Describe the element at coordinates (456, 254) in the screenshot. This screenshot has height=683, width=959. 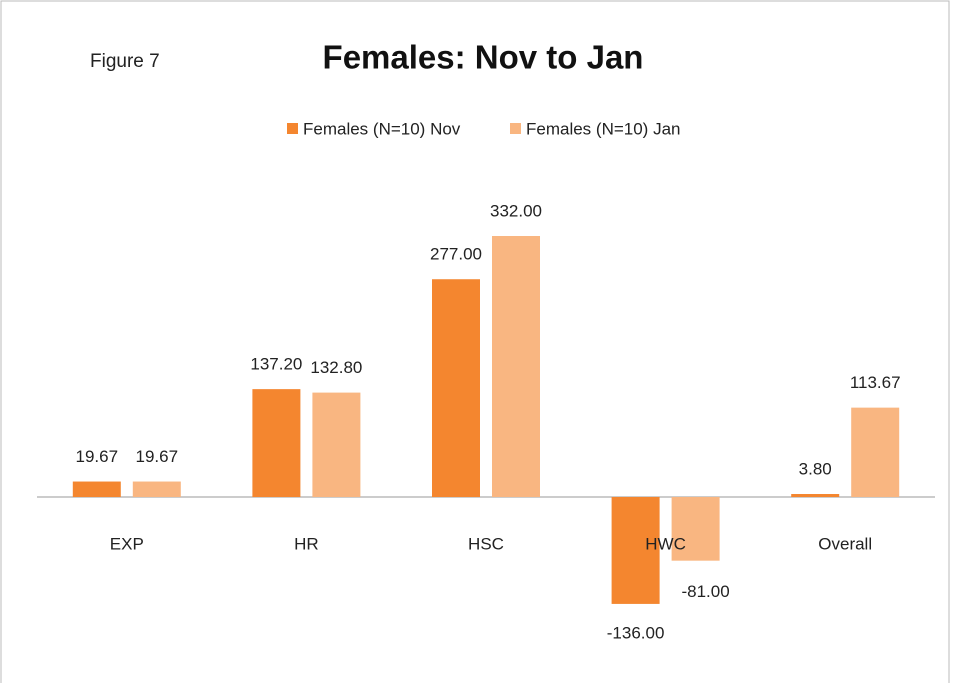
I see `data-label: 277.00` at that location.